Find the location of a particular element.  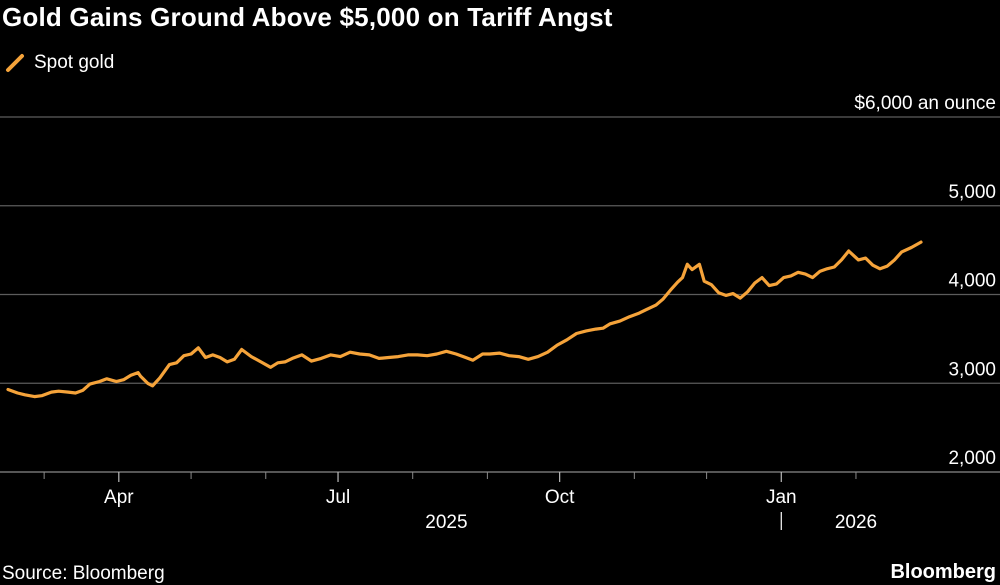

y-tick-label: $6,000 an ounce is located at coordinates (925, 103).